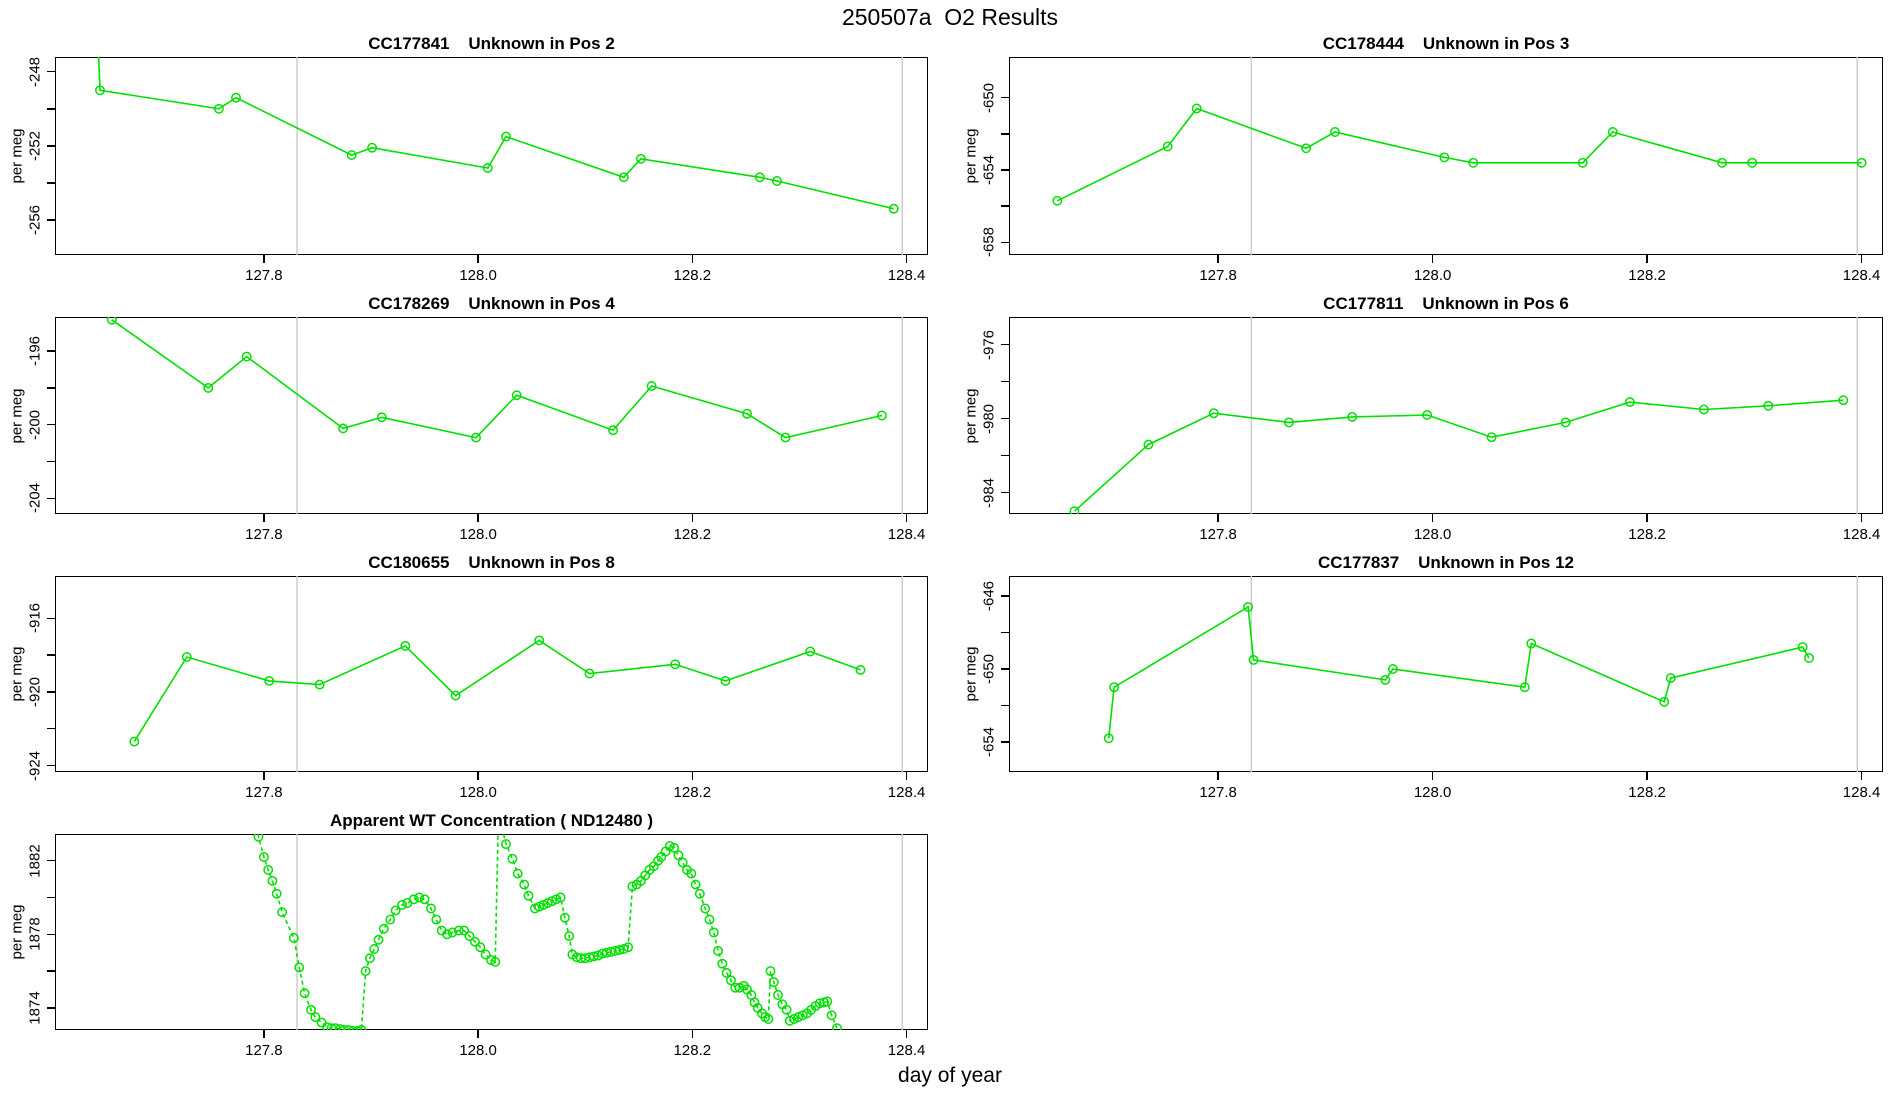 The image size is (1900, 1100). What do you see at coordinates (989, 596) in the screenshot?
I see `y-tick-label: -646` at bounding box center [989, 596].